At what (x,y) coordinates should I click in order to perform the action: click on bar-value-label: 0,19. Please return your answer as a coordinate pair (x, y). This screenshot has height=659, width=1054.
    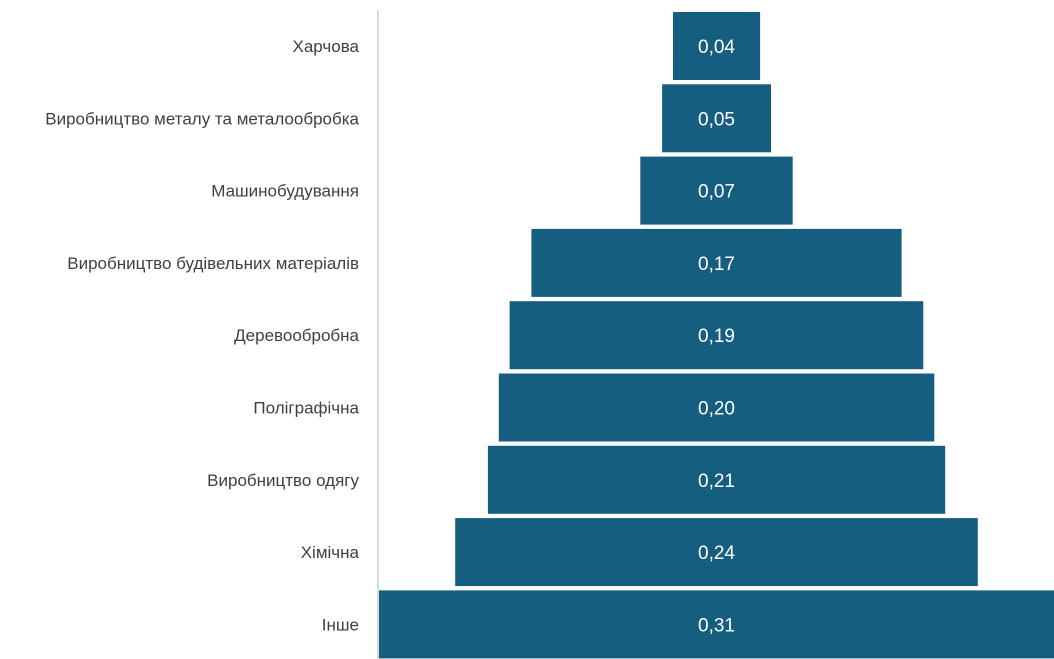
    Looking at the image, I should click on (716, 336).